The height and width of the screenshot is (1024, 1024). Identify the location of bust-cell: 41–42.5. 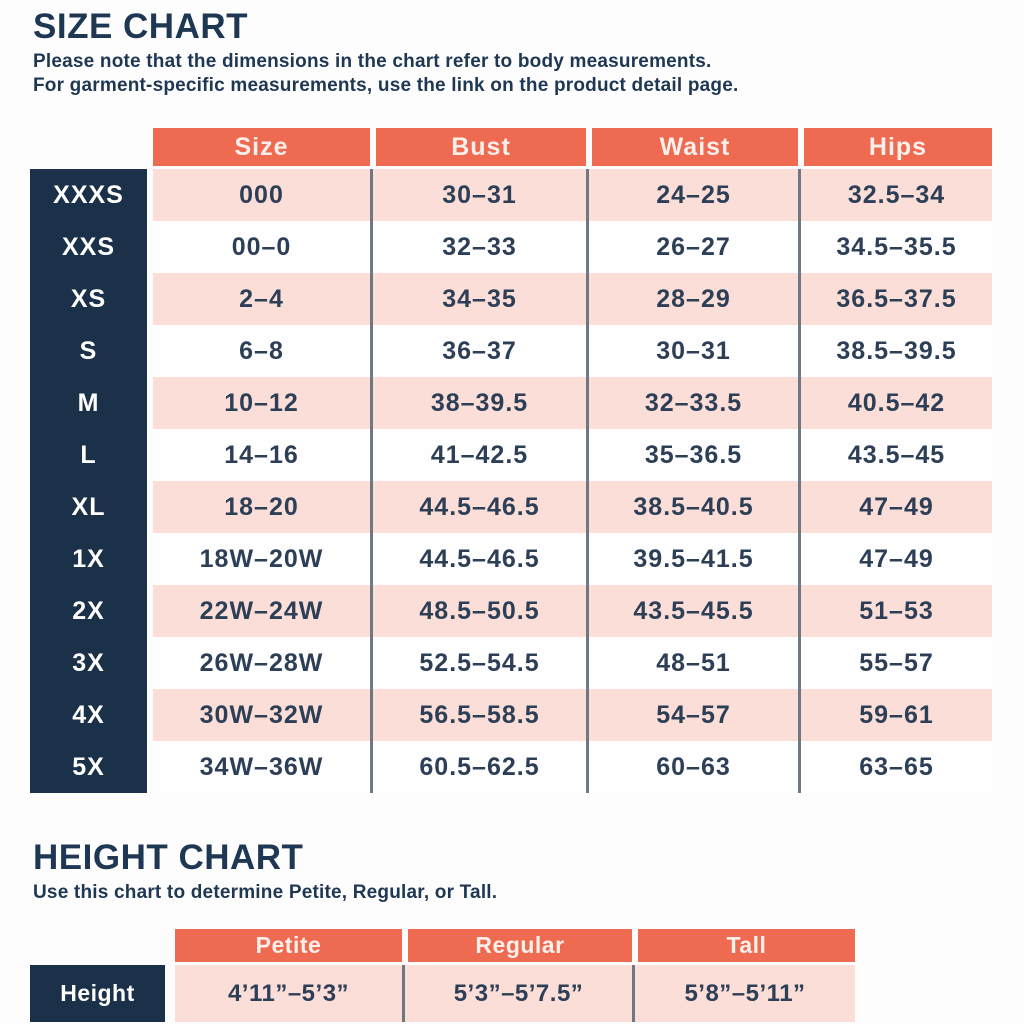
(478, 455).